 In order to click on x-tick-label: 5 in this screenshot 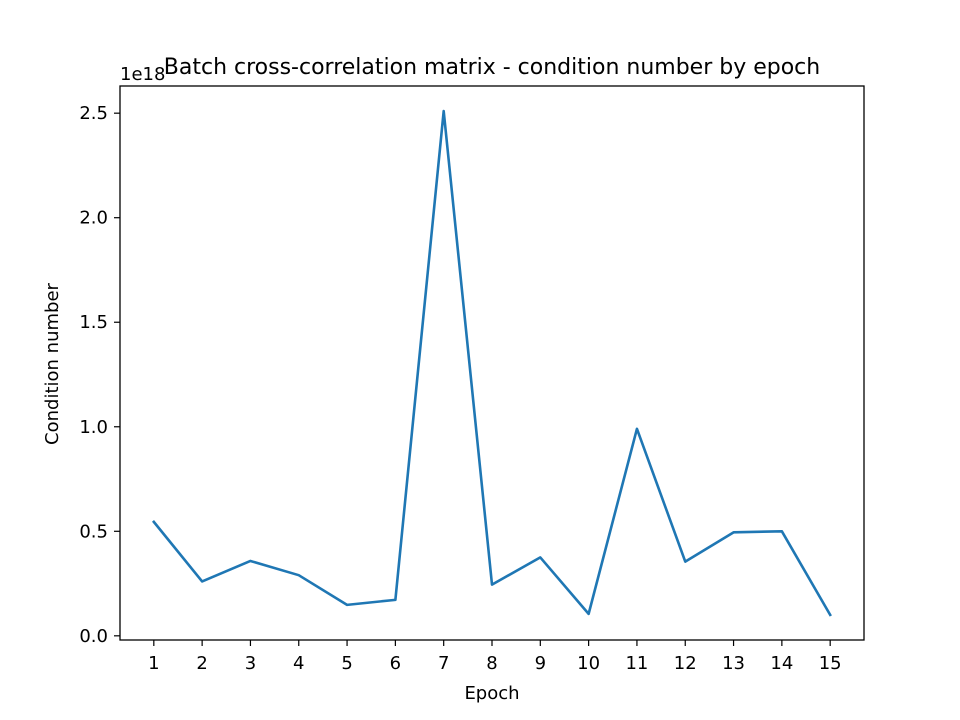, I will do `click(346, 663)`.